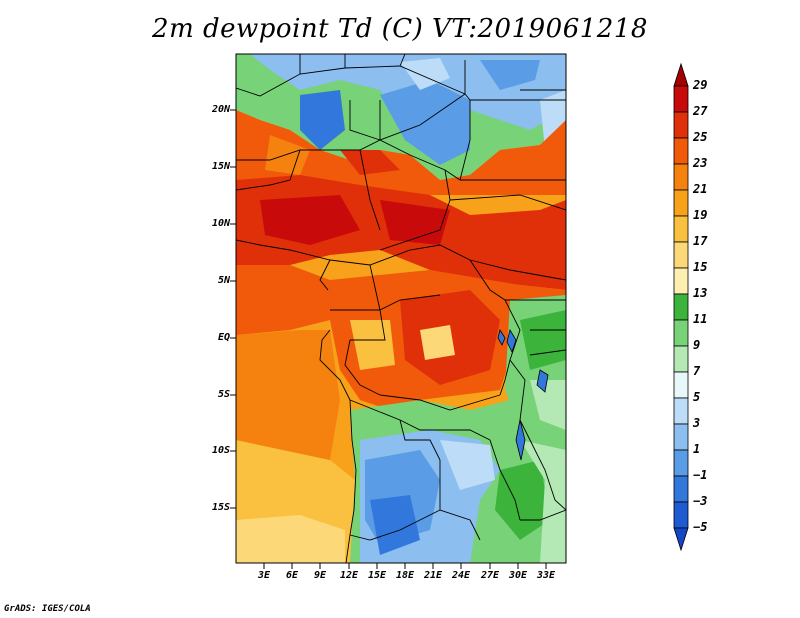 This screenshot has width=800, height=618. I want to click on colorbar-label: 17, so click(700, 241).